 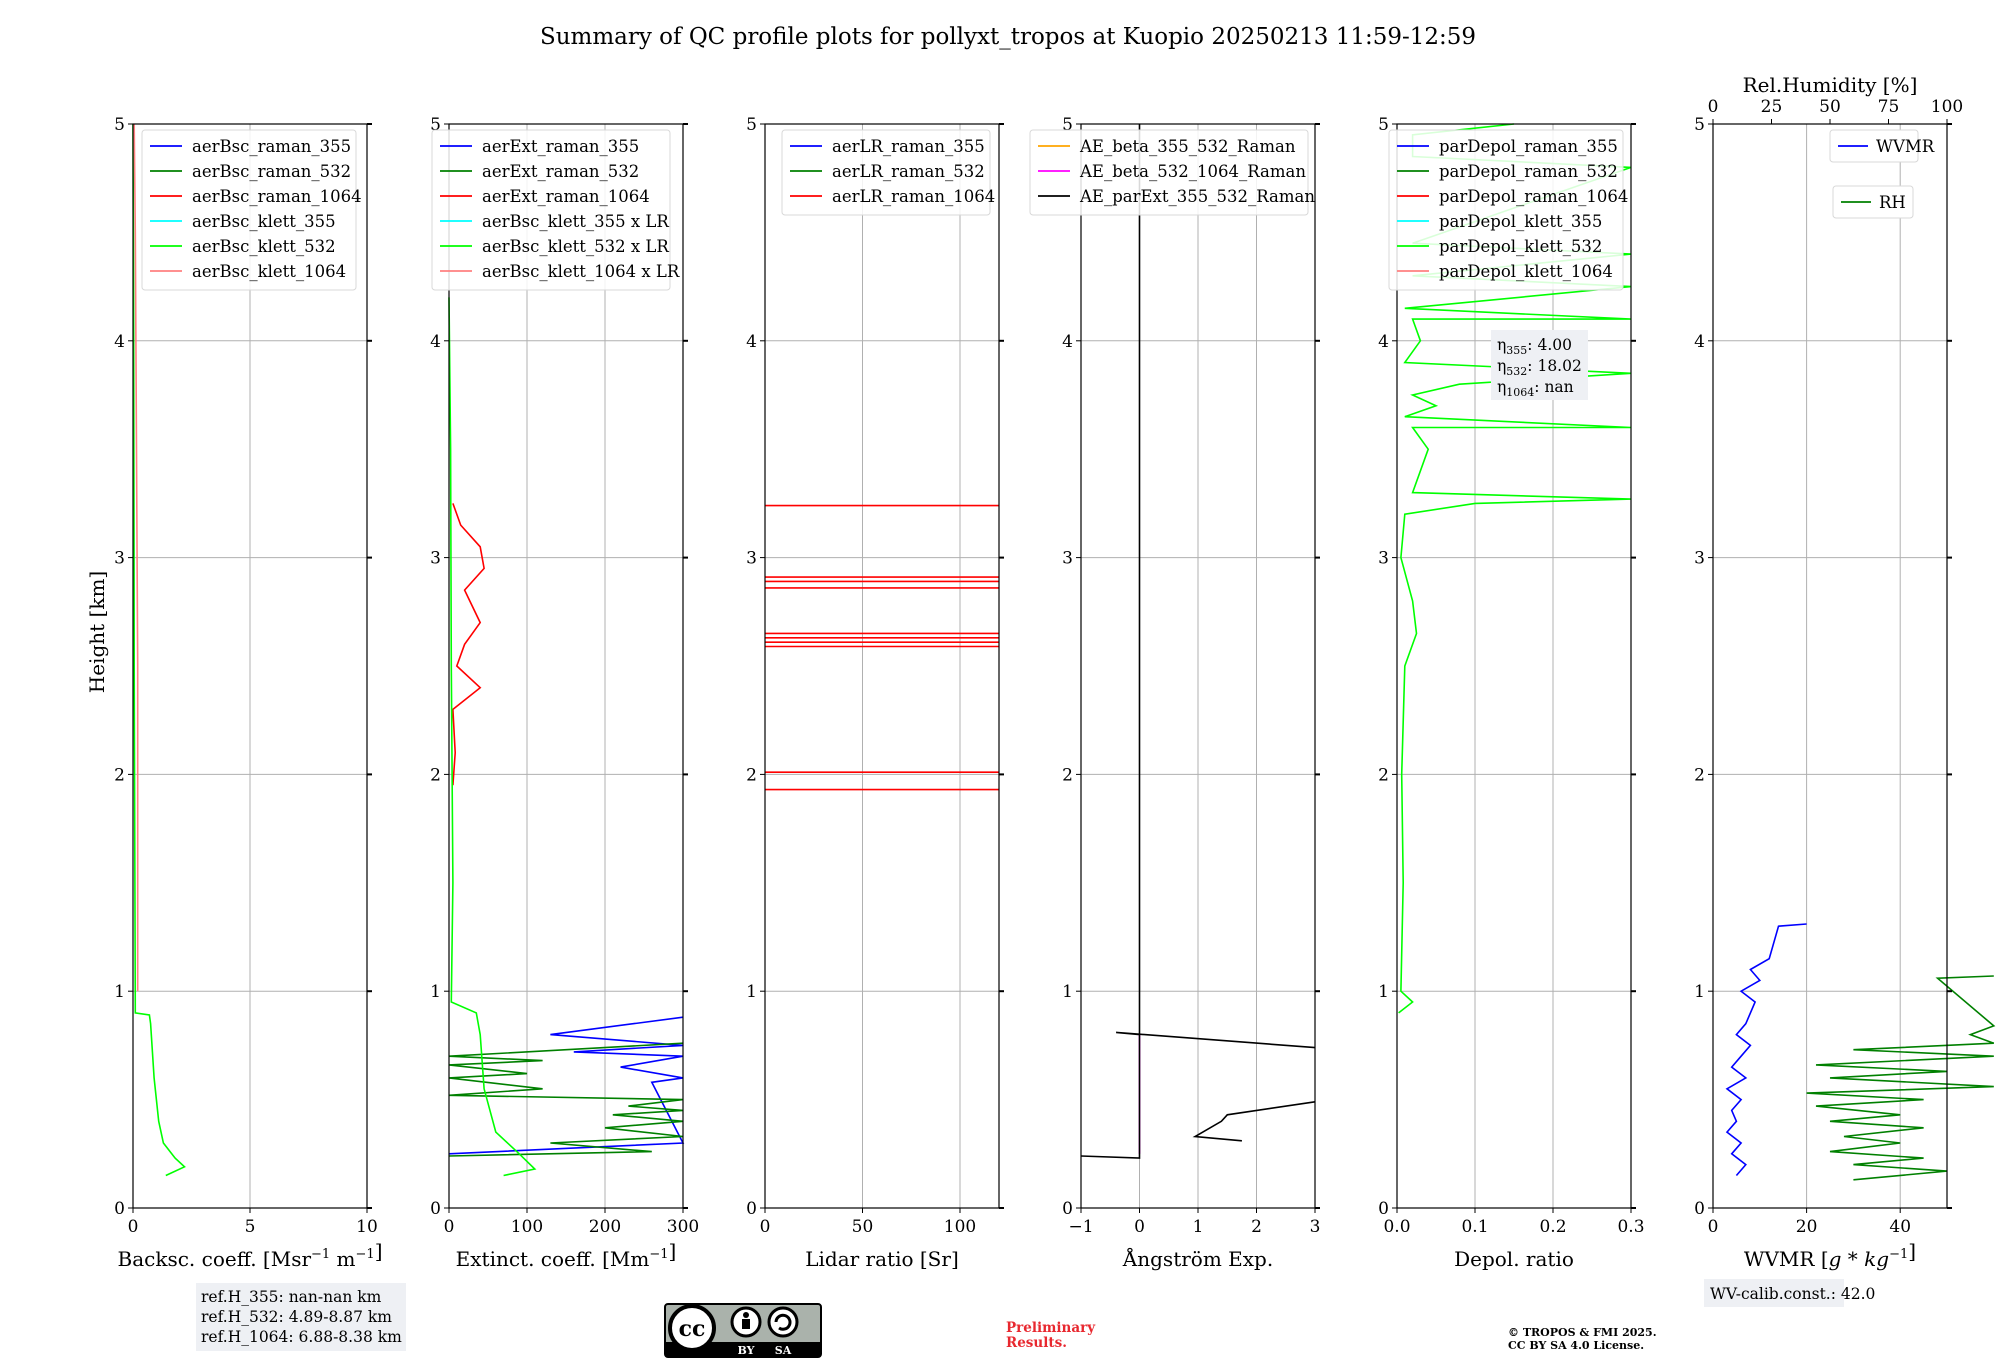 I want to click on x-tick-label: 50, so click(x=863, y=1227).